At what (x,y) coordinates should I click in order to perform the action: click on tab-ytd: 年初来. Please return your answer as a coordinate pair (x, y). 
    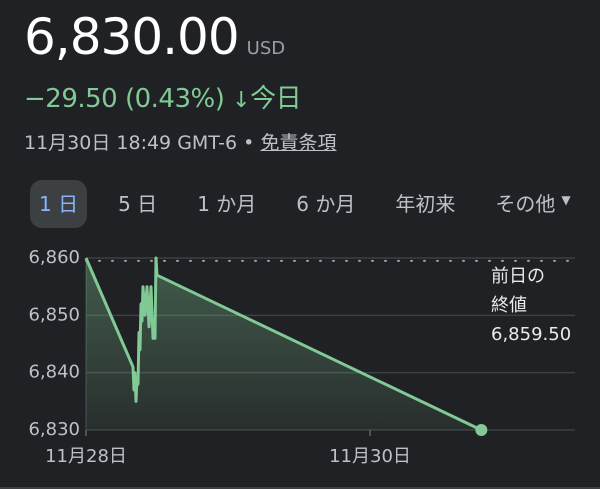
    Looking at the image, I should click on (425, 204).